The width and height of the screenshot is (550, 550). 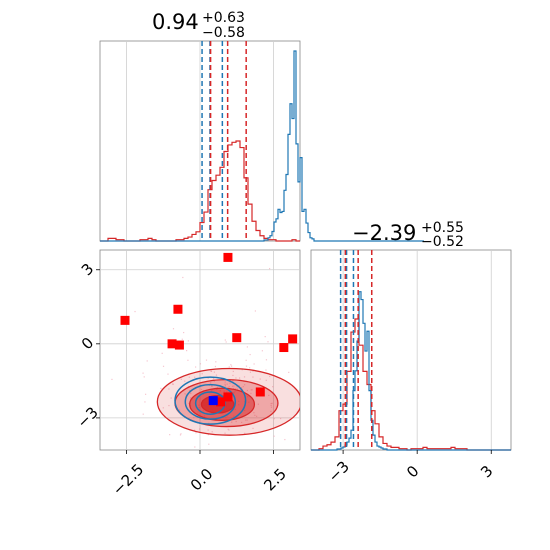 I want to click on blue-marker, so click(x=213, y=401).